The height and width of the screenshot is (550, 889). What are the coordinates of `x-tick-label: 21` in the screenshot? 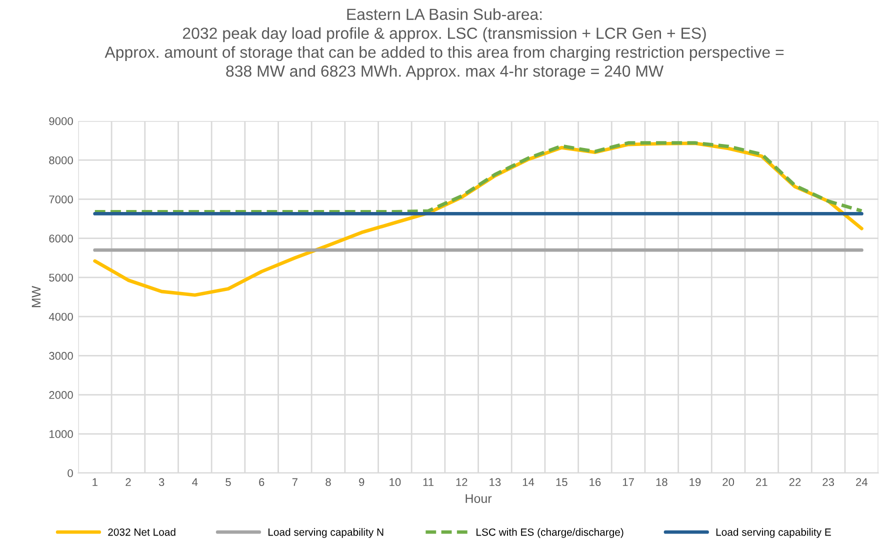 It's located at (762, 482).